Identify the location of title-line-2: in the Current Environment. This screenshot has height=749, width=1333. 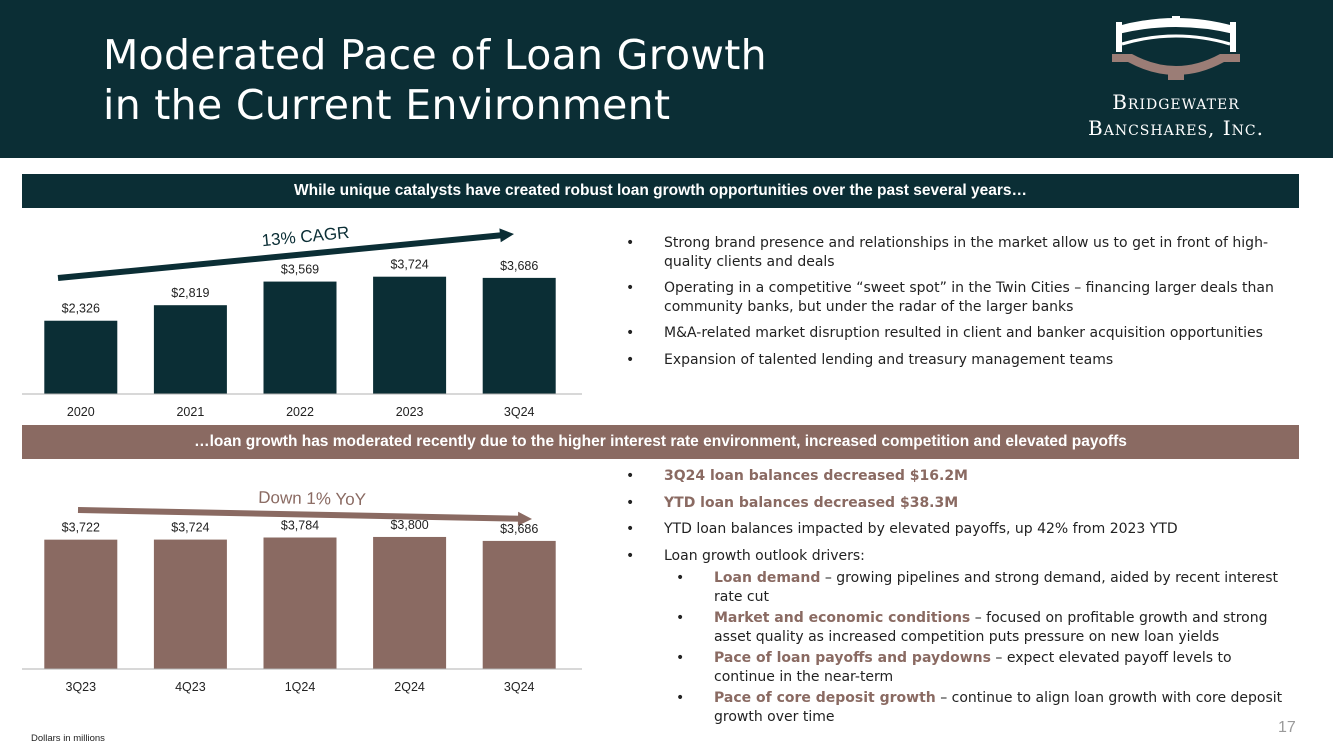
(387, 105).